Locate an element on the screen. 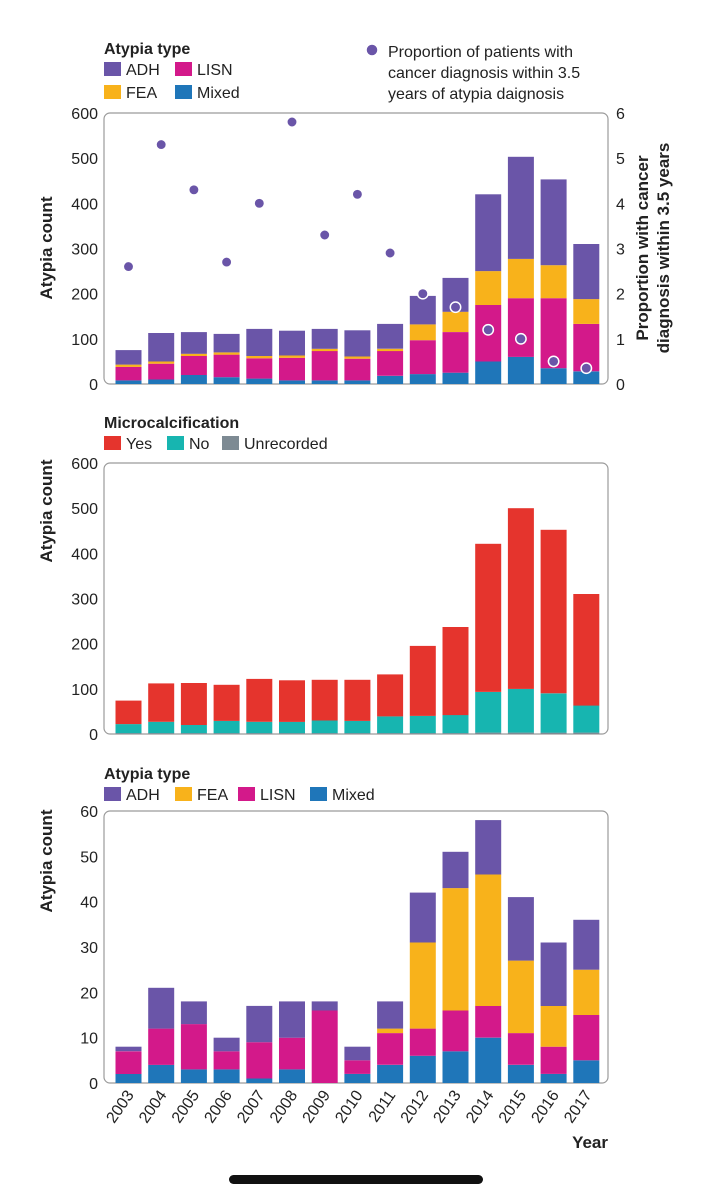  y-tick-label: 50 is located at coordinates (89, 857).